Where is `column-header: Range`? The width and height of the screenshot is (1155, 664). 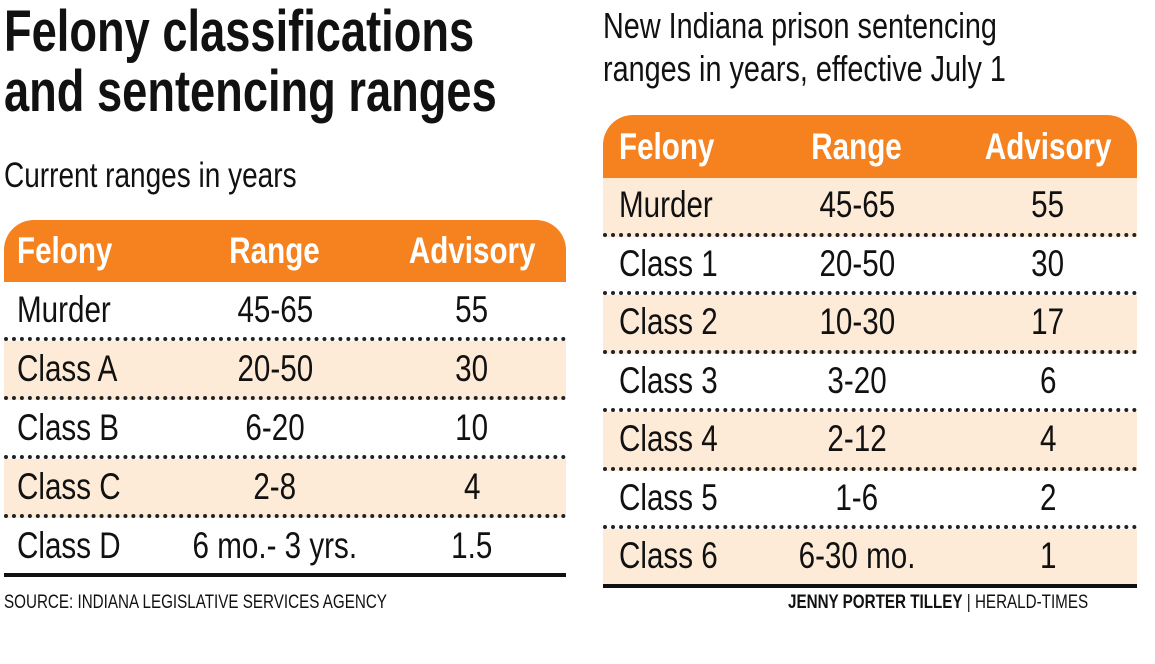
column-header: Range is located at coordinates (857, 146).